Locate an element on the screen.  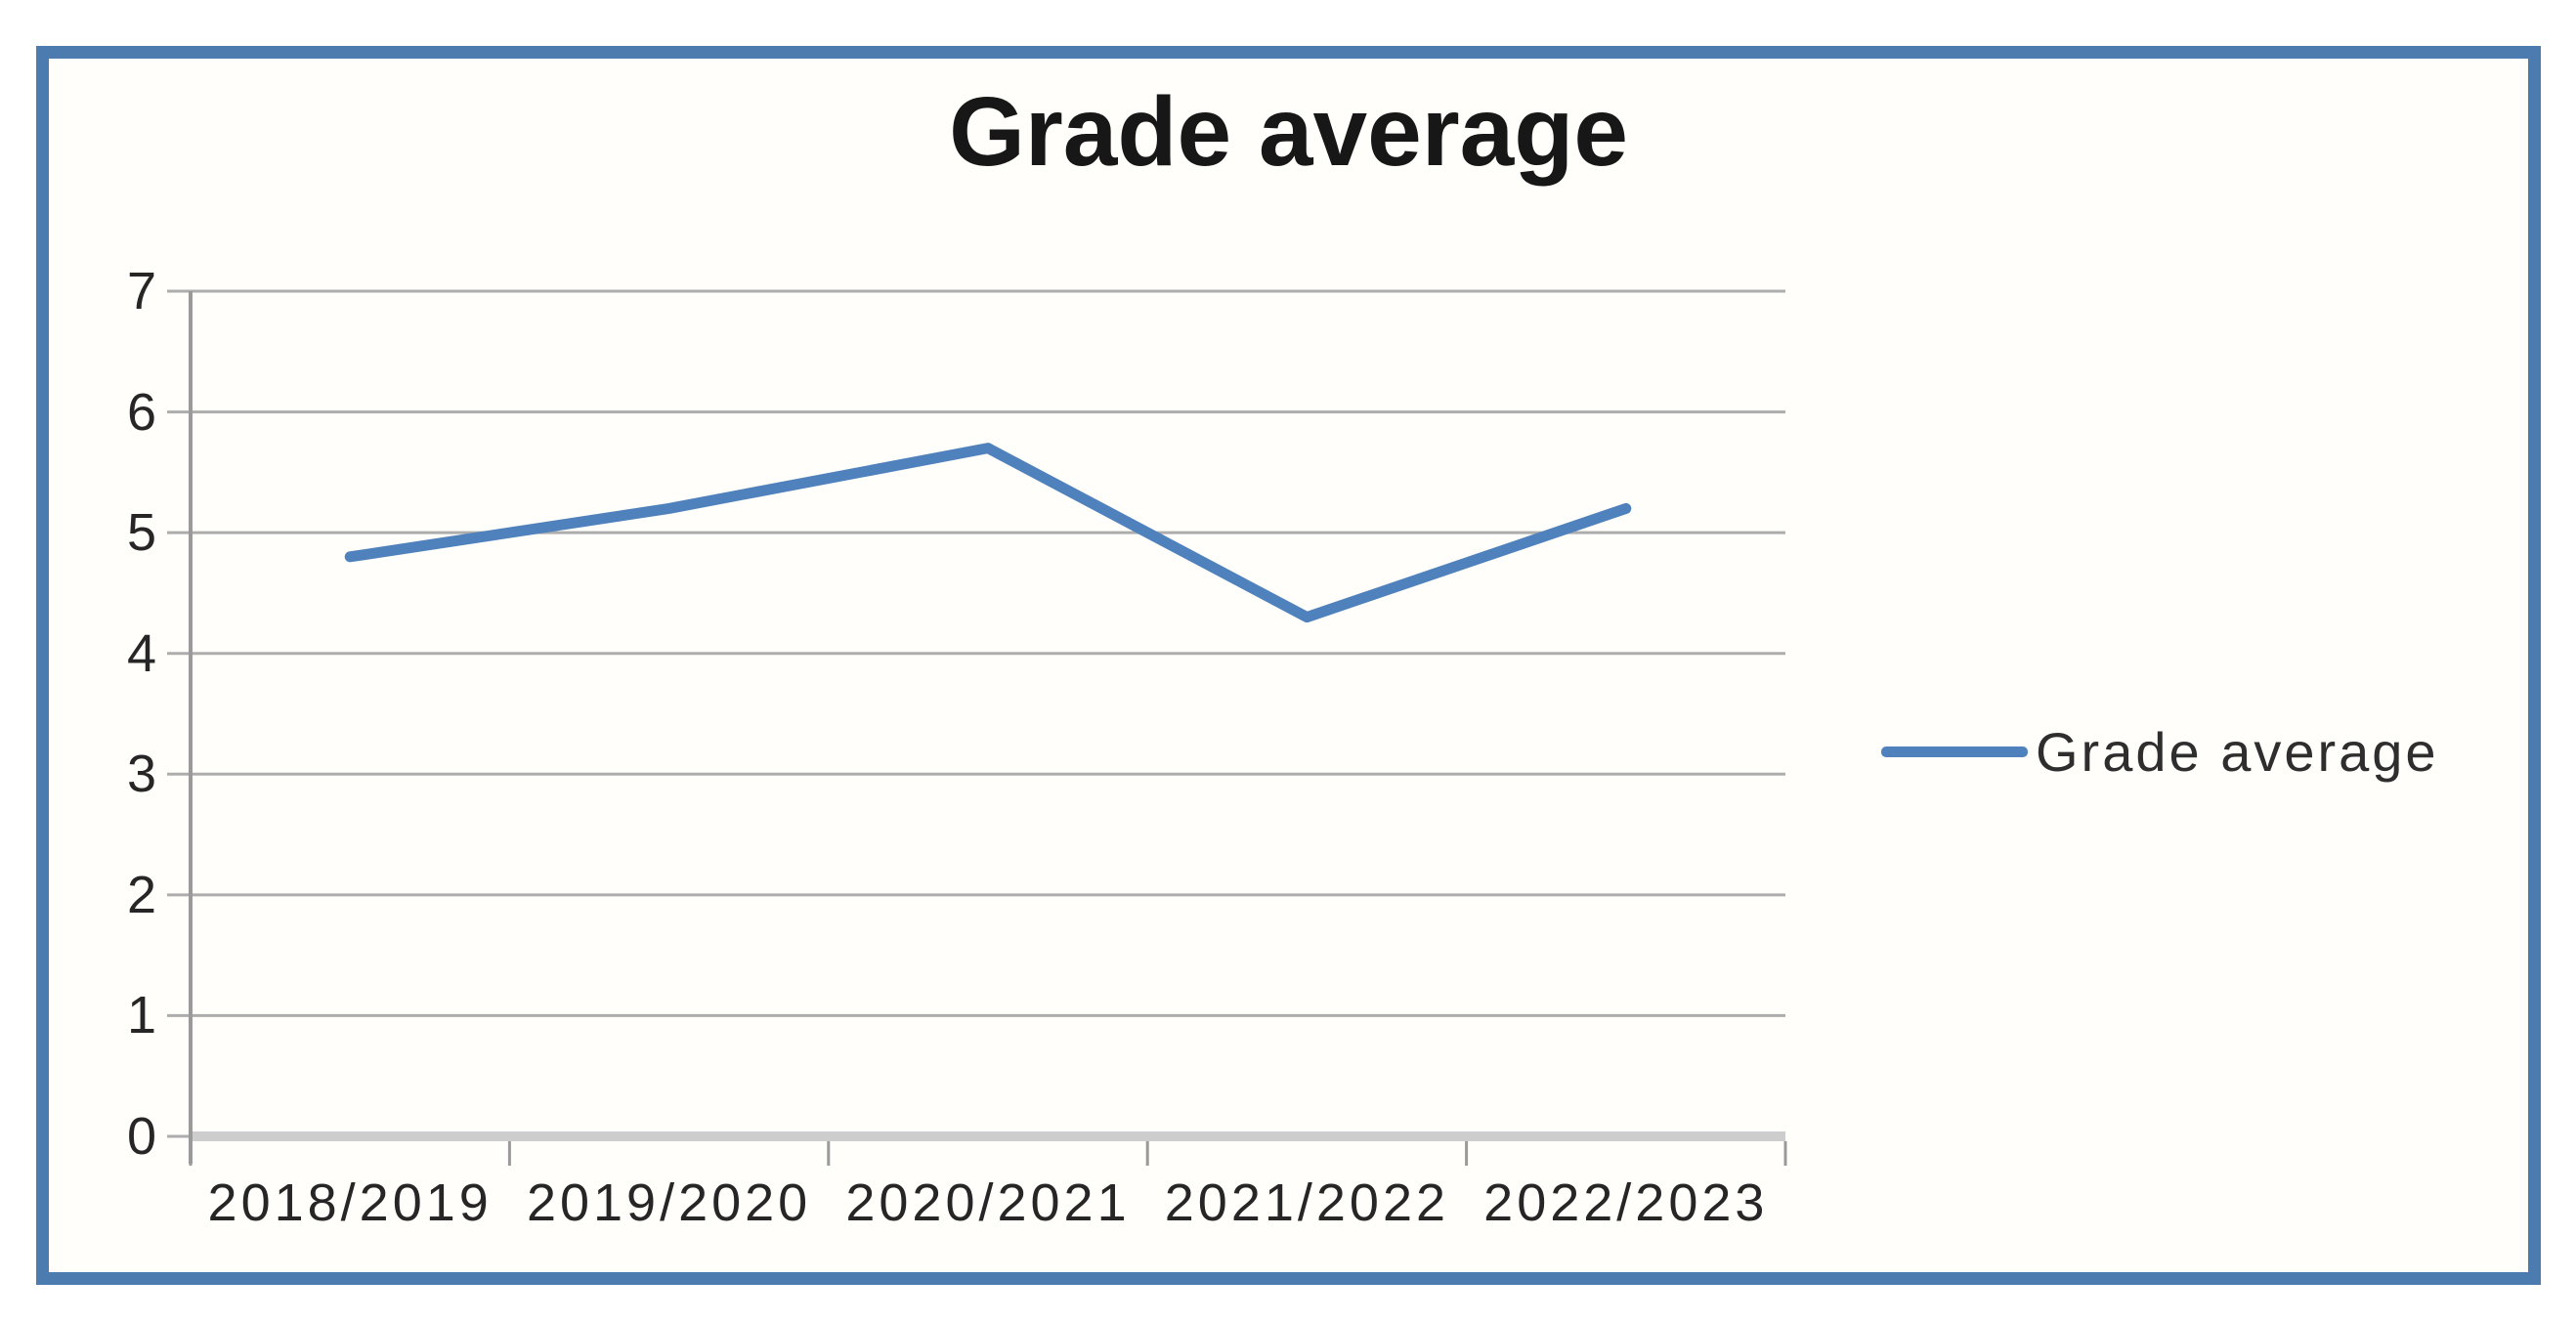
y-axis-tick-label: 6 is located at coordinates (141, 412).